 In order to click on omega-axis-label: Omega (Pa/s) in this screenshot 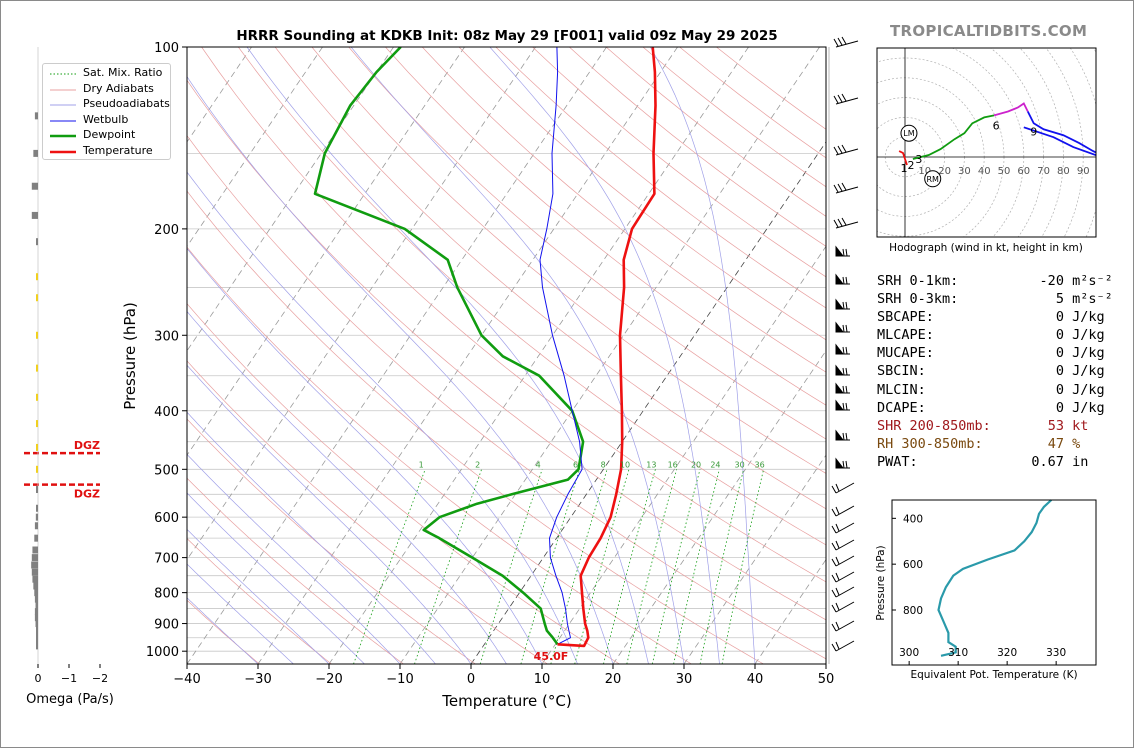, I will do `click(70, 699)`.